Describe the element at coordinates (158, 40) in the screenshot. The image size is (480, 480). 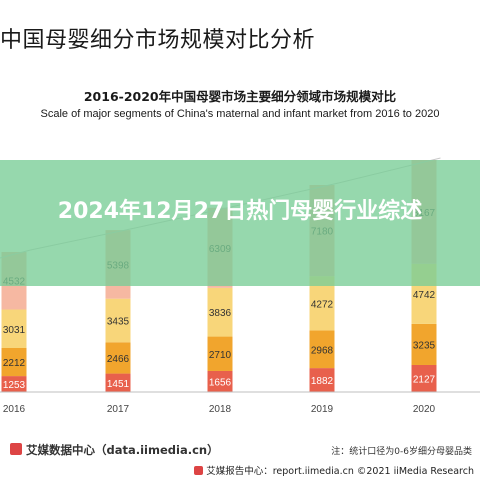
I see `page-title: 中国母婴细分市场规模对比分析` at that location.